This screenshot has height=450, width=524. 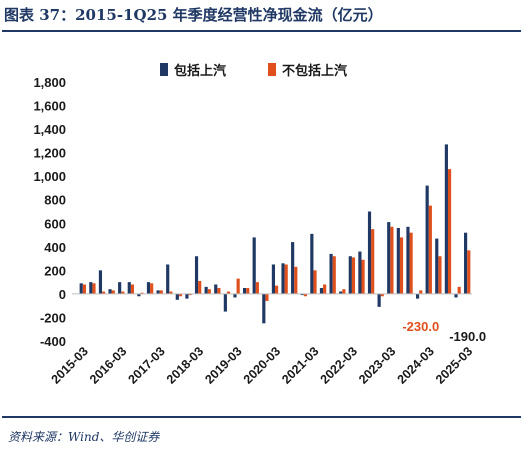 What do you see at coordinates (262, 365) in the screenshot?
I see `x-tick-label: 2020-03` at bounding box center [262, 365].